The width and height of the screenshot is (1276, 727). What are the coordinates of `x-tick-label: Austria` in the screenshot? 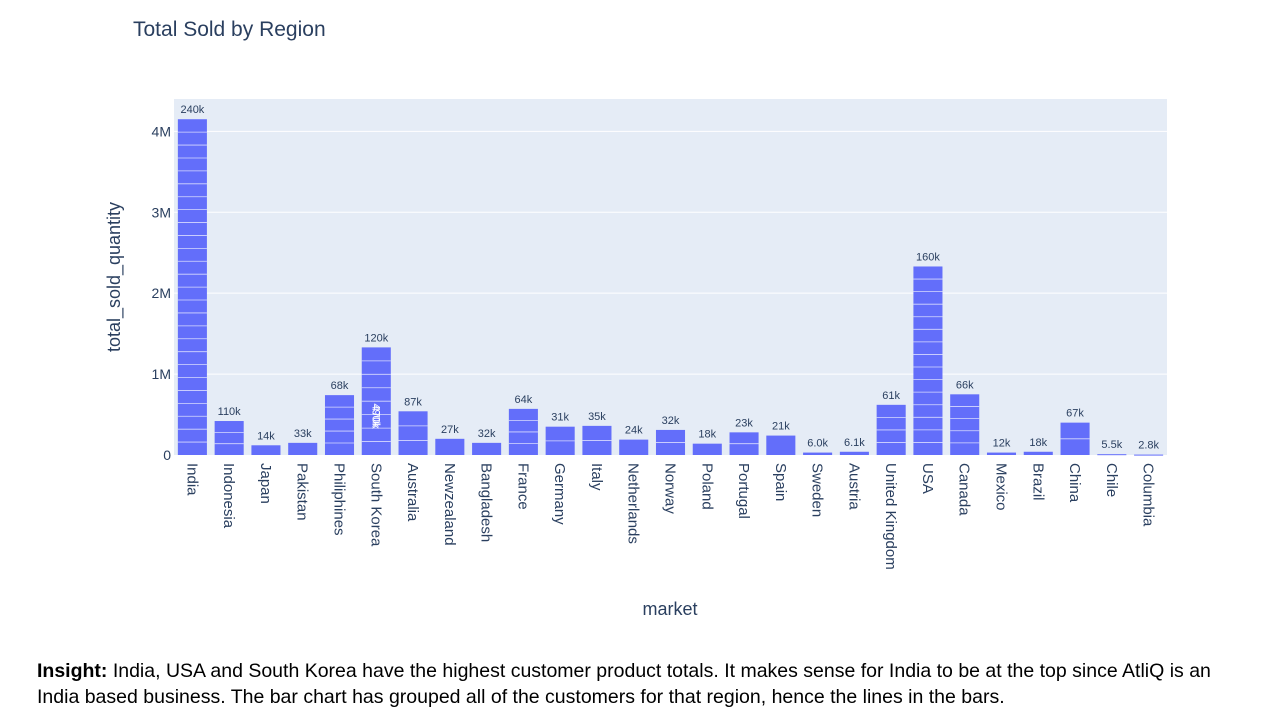 It's located at (853, 486).